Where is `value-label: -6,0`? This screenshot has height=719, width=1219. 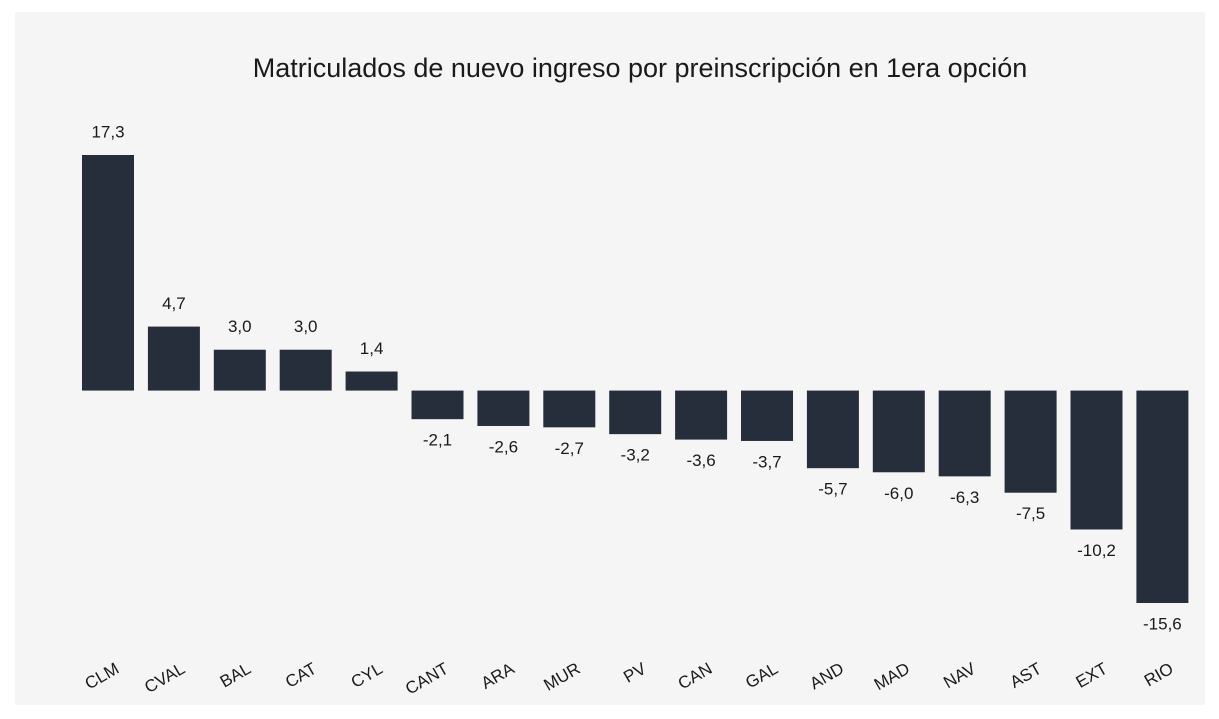
value-label: -6,0 is located at coordinates (898, 493).